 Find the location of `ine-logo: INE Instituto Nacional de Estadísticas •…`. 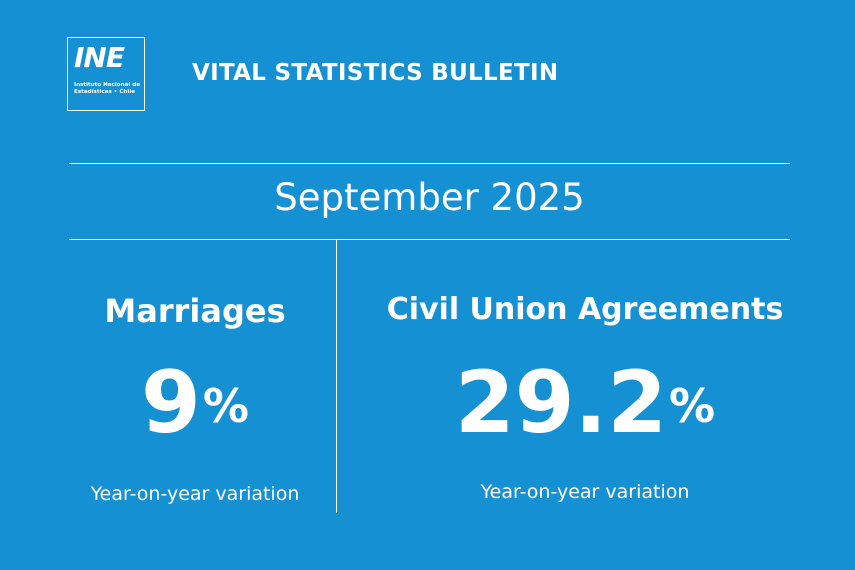

ine-logo: INE Instituto Nacional de Estadísticas •… is located at coordinates (106, 74).